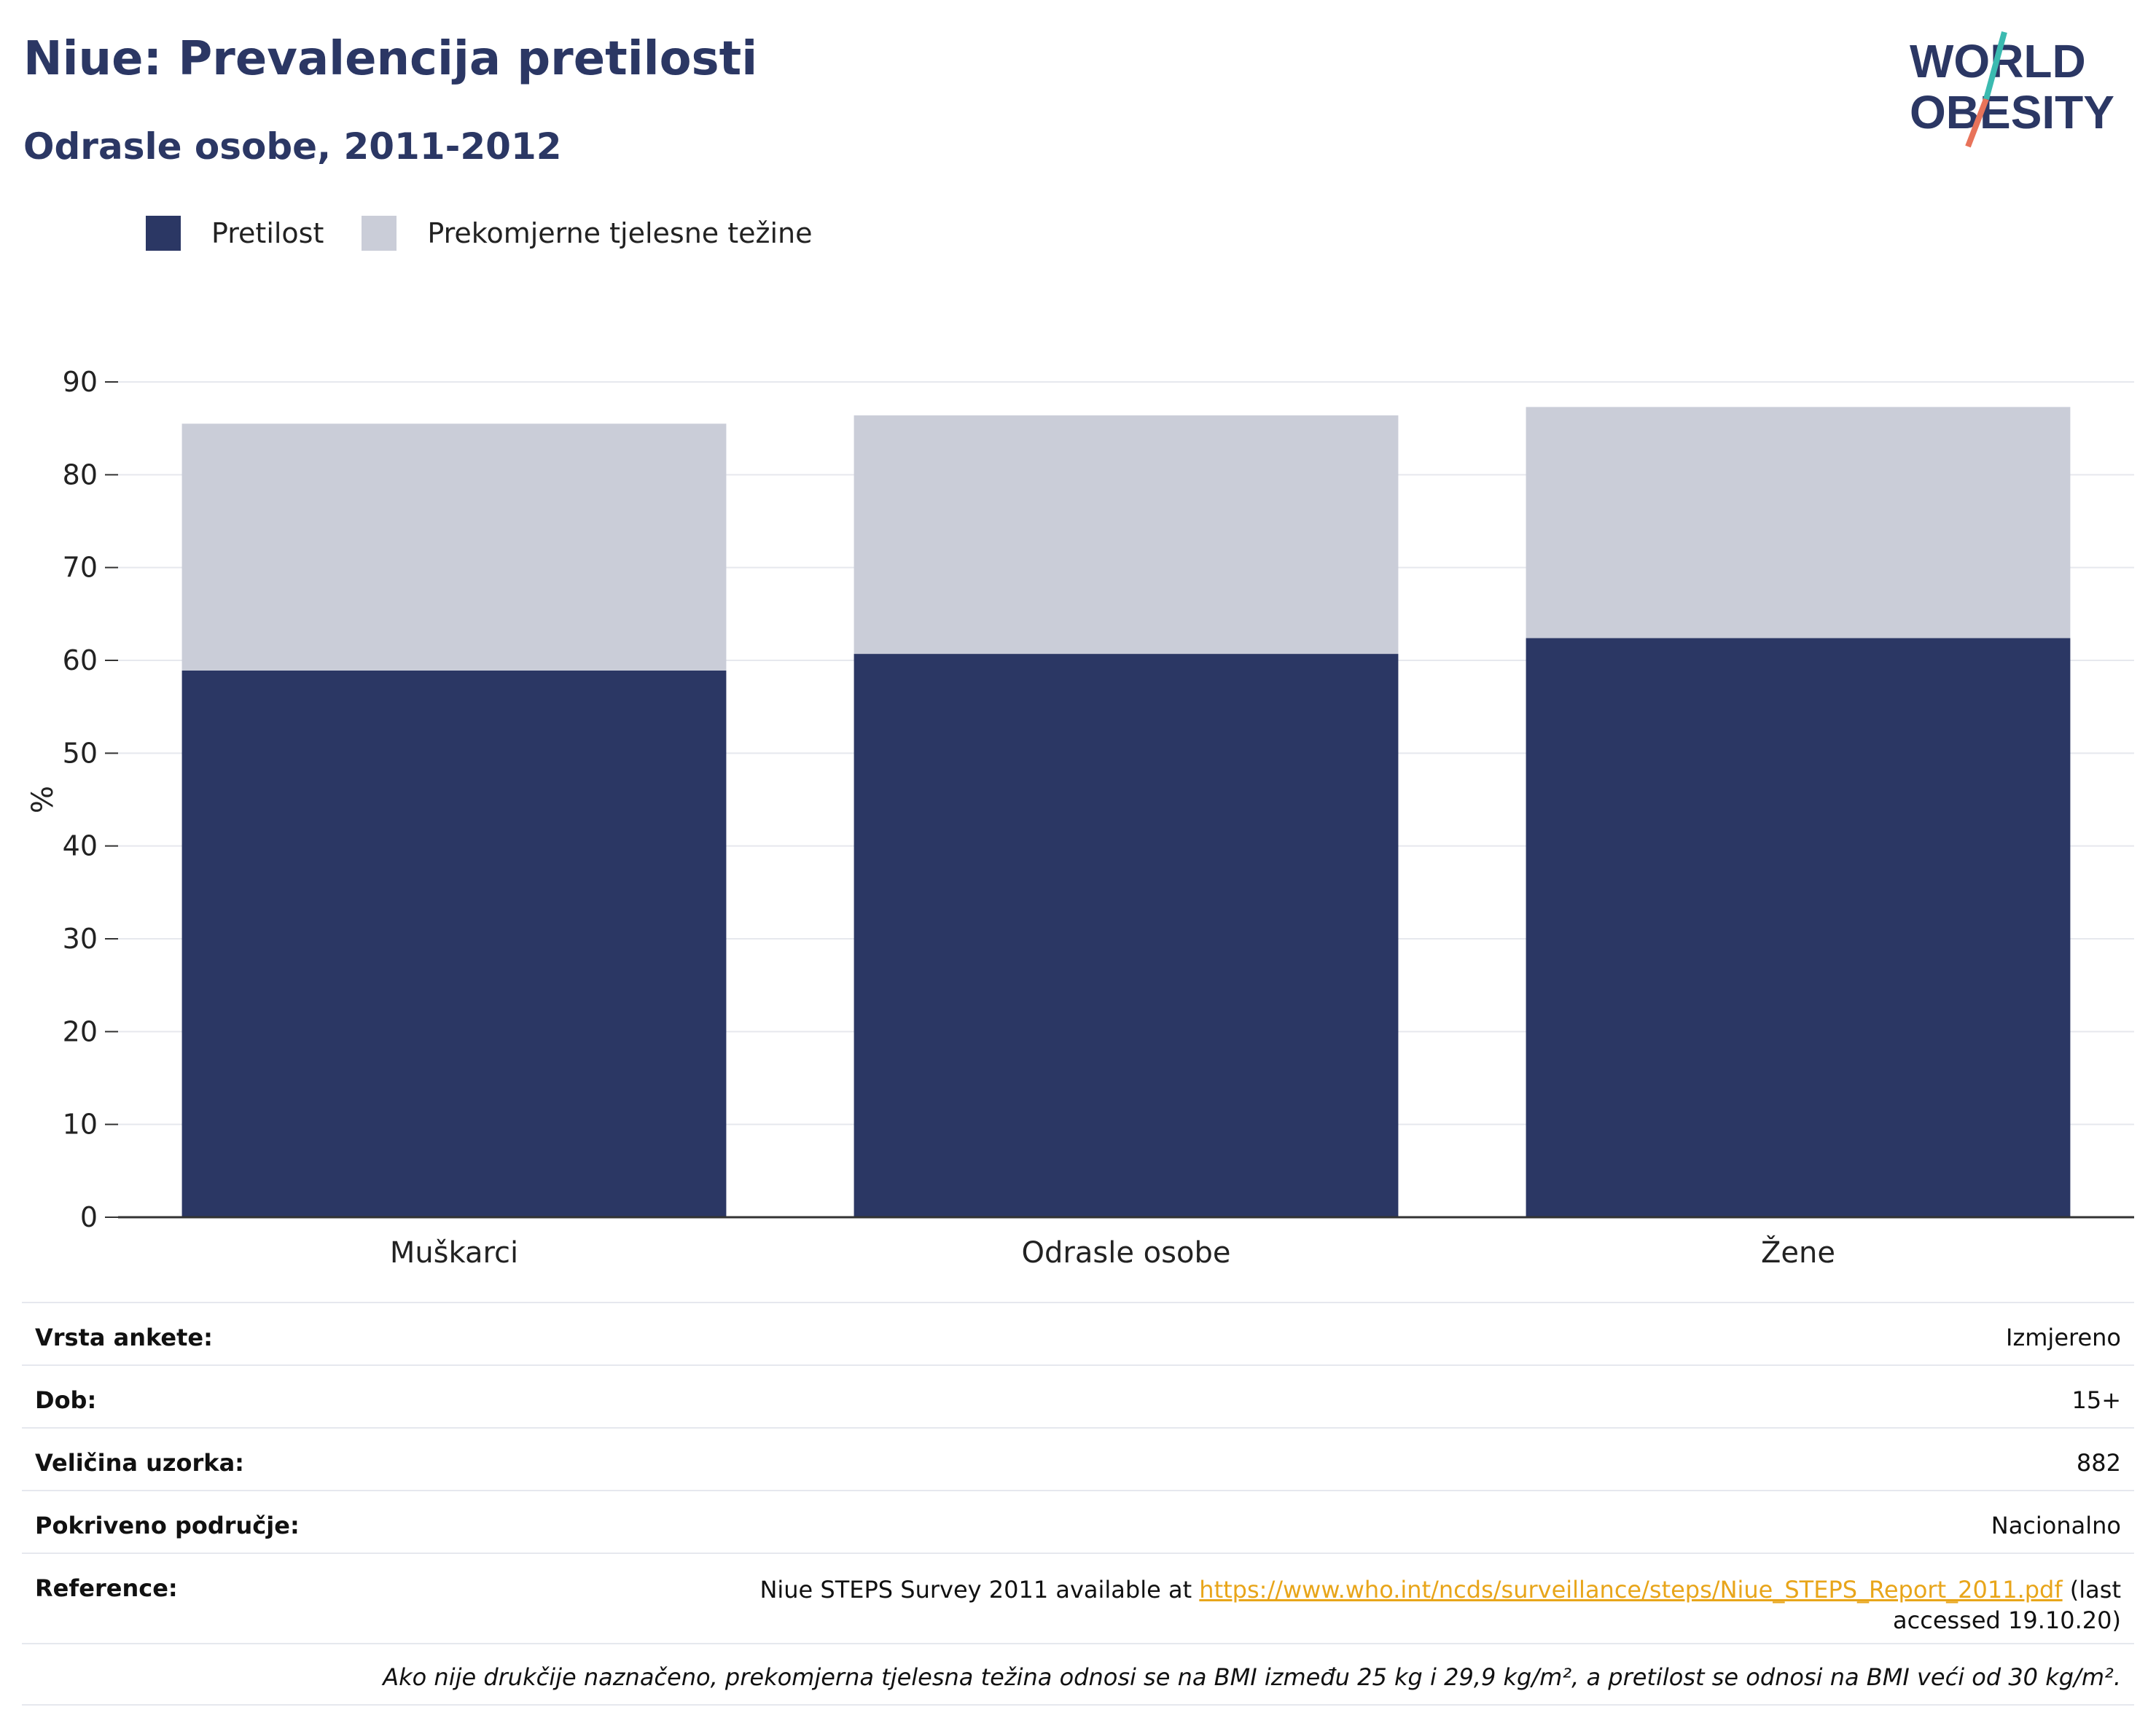 This screenshot has width=2156, height=1734. Describe the element at coordinates (267, 233) in the screenshot. I see `legend-label-pretilost: Pretilost` at that location.